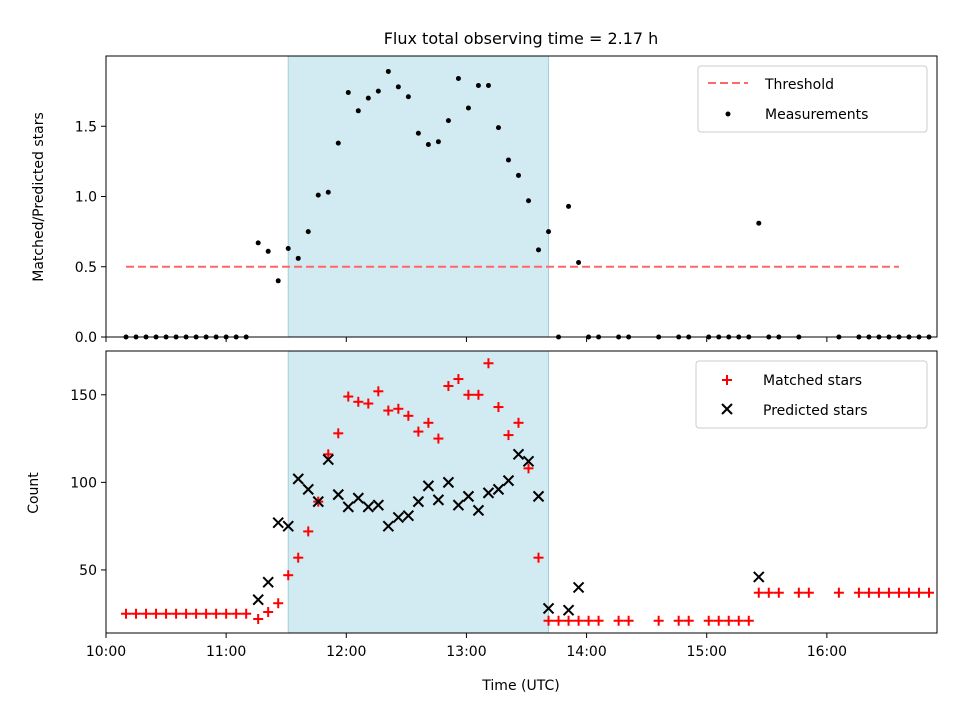  What do you see at coordinates (520, 686) in the screenshot?
I see `x-axis-label: Time (UTC)` at bounding box center [520, 686].